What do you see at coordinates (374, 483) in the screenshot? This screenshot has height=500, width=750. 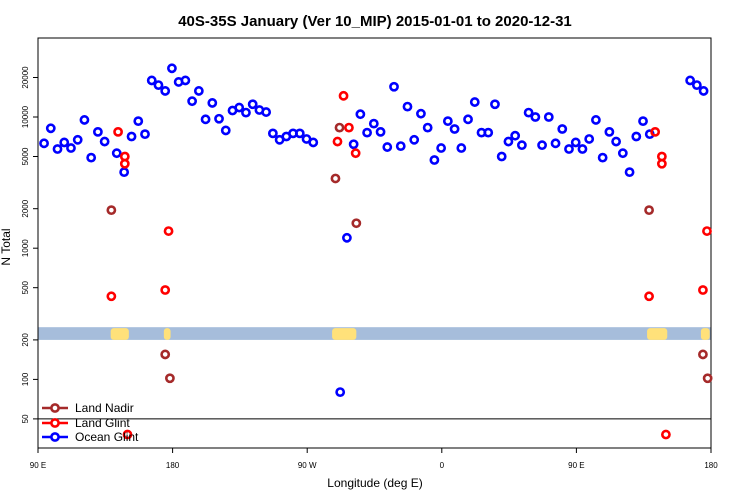 I see `x-axis-label: Longitude (deg E)` at bounding box center [374, 483].